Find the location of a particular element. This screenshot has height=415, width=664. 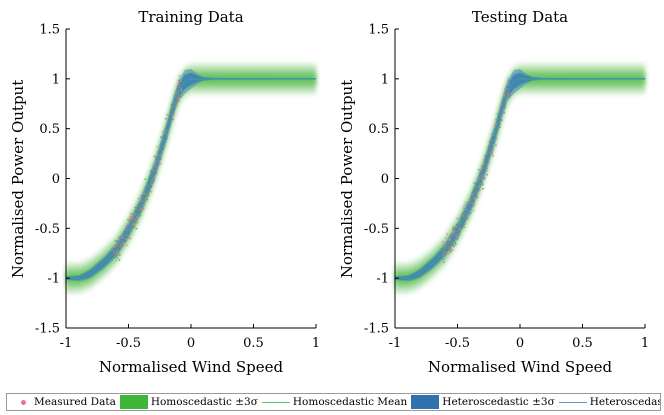

legend-item-homoscedastic-mean: Homoscedastic Mean is located at coordinates (334, 402).